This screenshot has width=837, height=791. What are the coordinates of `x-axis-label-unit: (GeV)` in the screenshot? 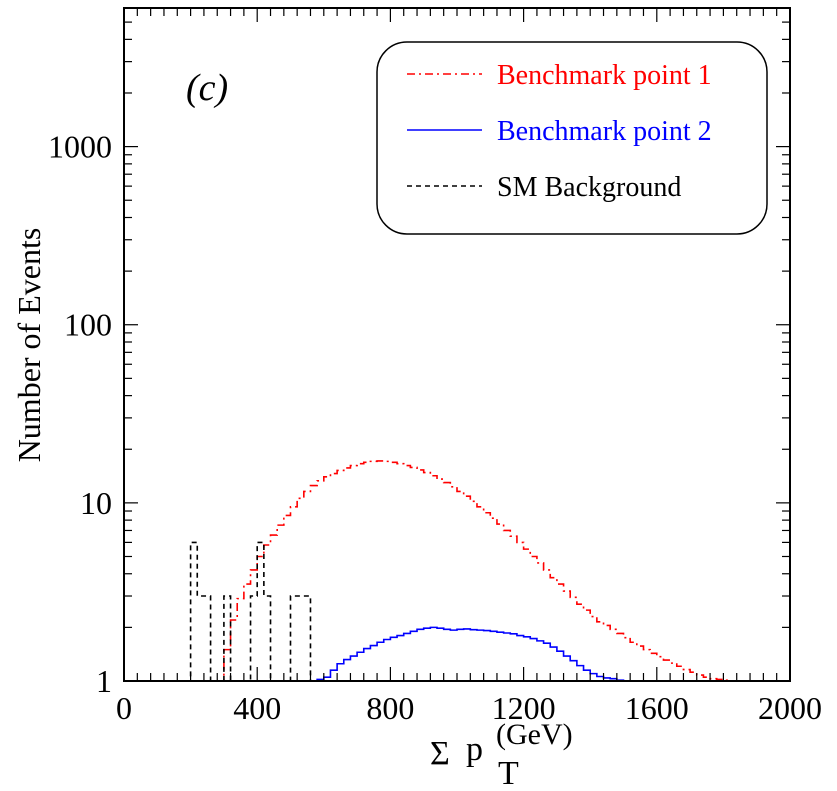 It's located at (534, 734).